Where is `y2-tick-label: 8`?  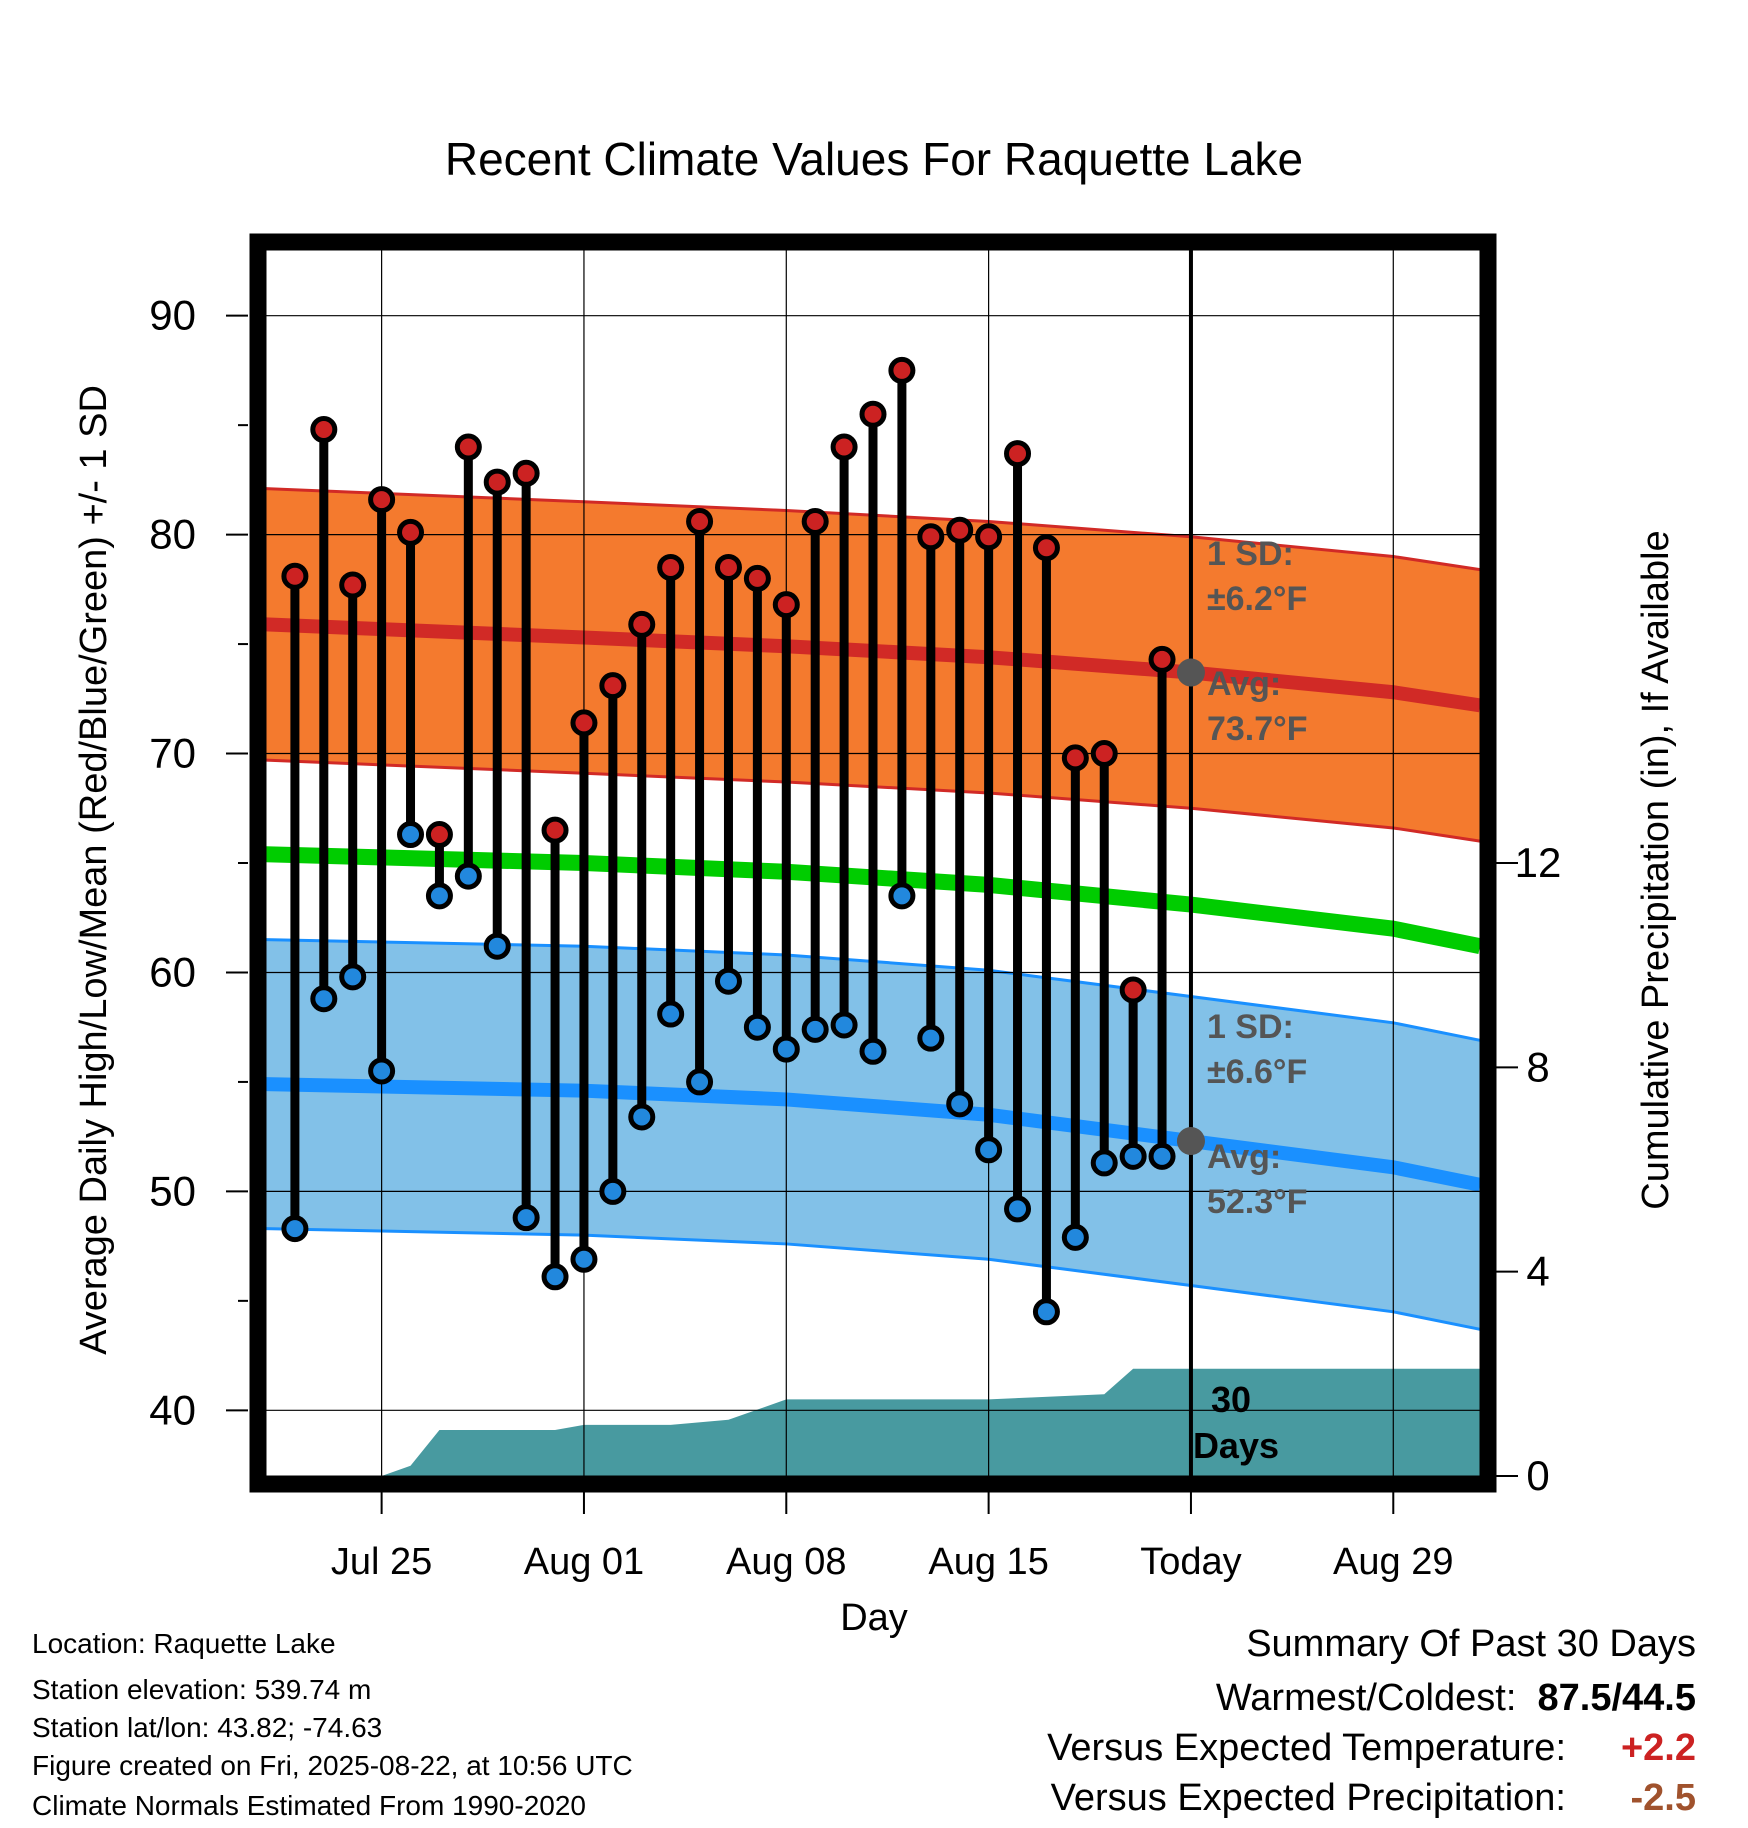
y2-tick-label: 8 is located at coordinates (1537, 1066).